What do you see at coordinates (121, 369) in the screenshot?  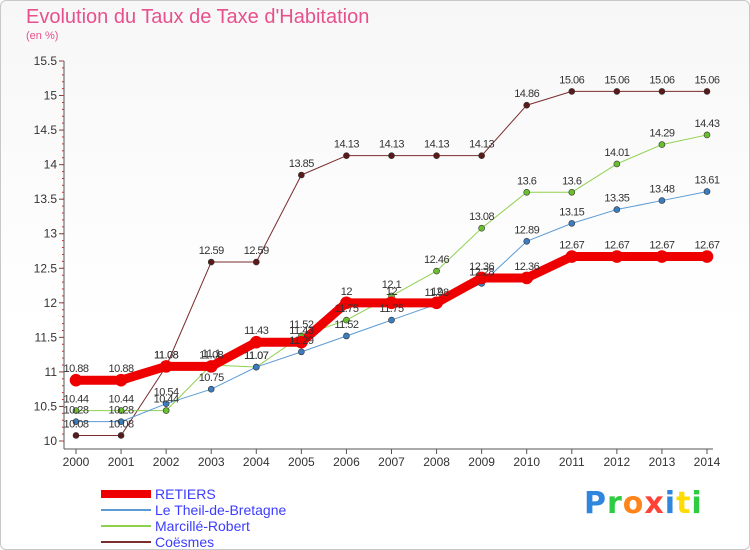 I see `data-label: 10.88` at bounding box center [121, 369].